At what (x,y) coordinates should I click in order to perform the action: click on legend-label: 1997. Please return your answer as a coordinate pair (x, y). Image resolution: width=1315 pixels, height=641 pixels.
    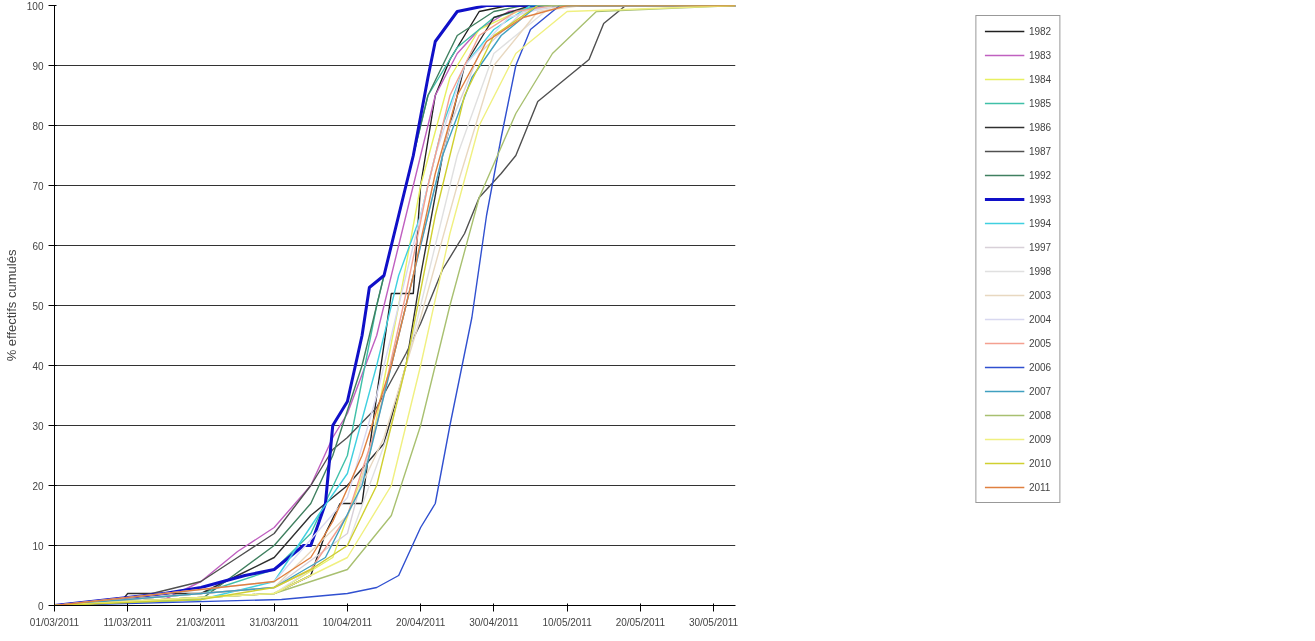
    Looking at the image, I should click on (1040, 247).